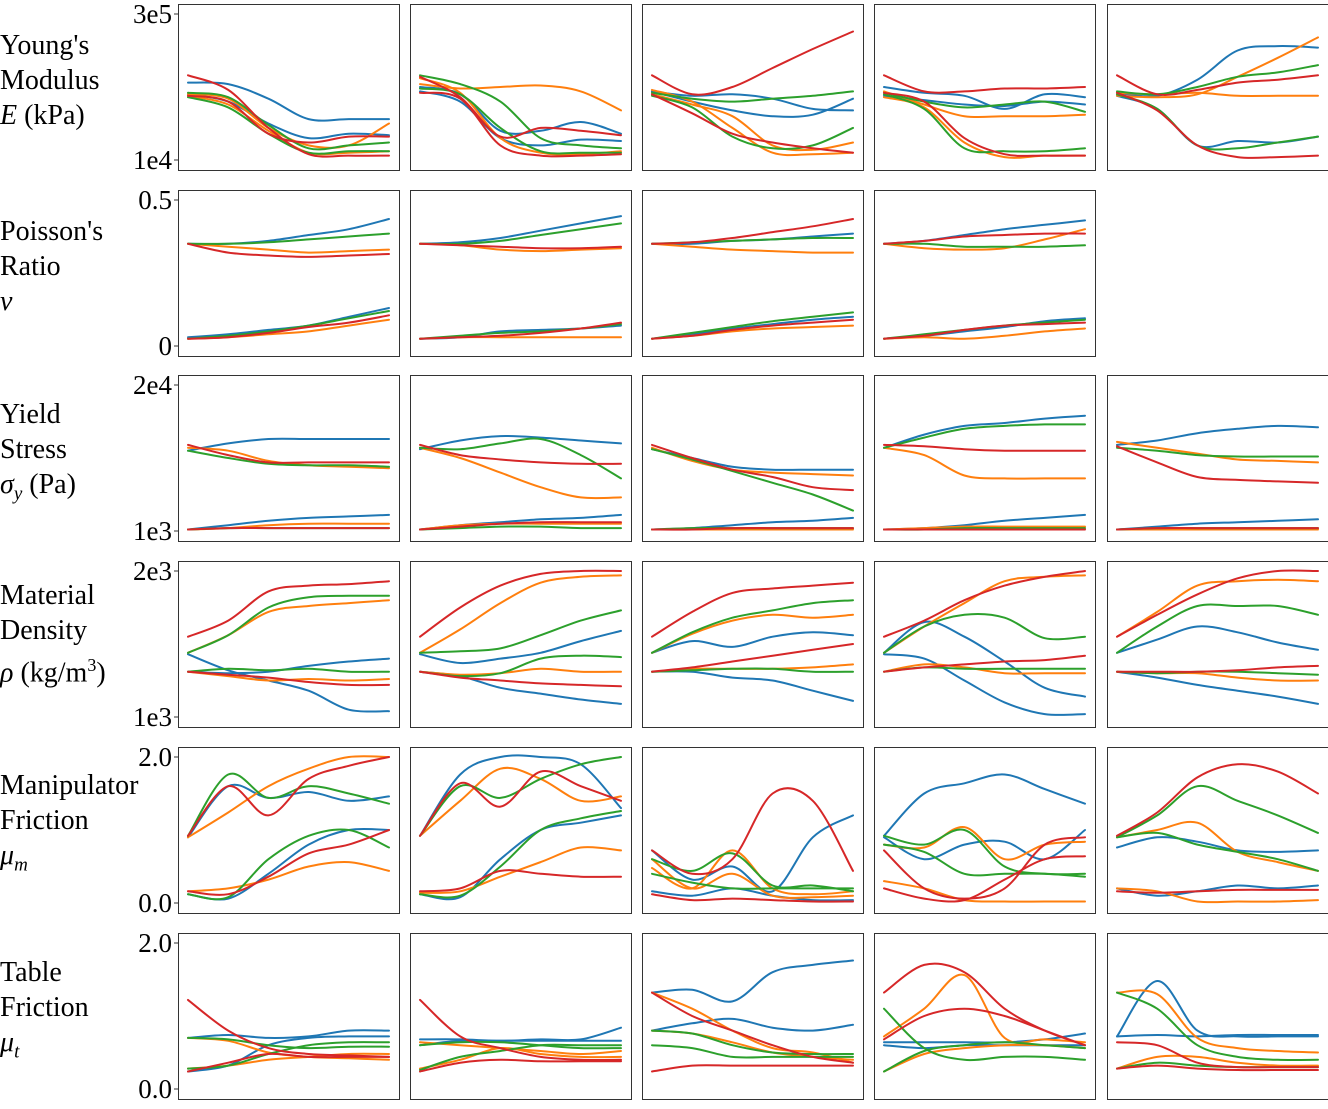  I want to click on row-label-symbol: μm, so click(14, 858).